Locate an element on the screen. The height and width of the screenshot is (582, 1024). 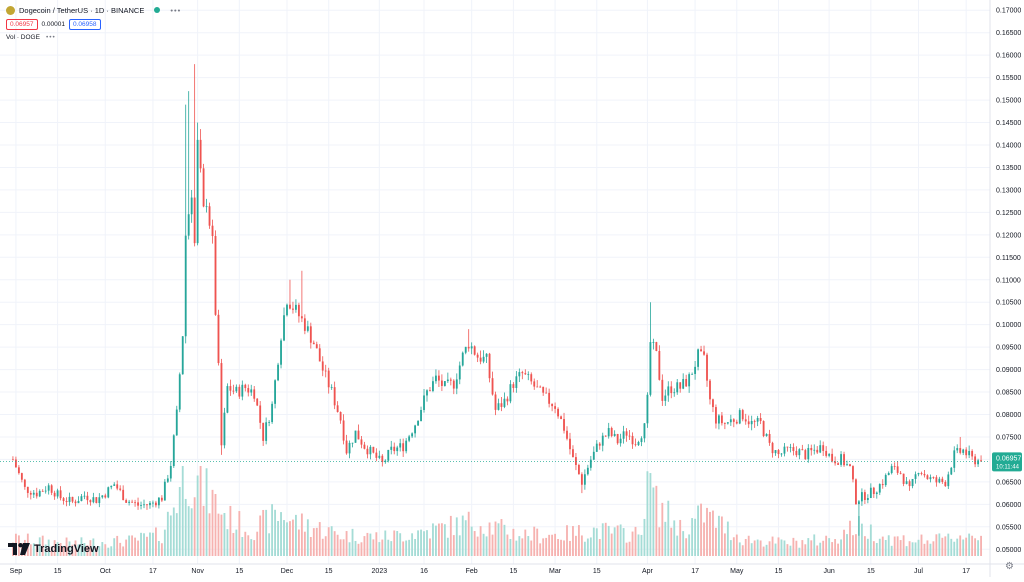
settings-gear-icon: ⚙ is located at coordinates (1009, 566).